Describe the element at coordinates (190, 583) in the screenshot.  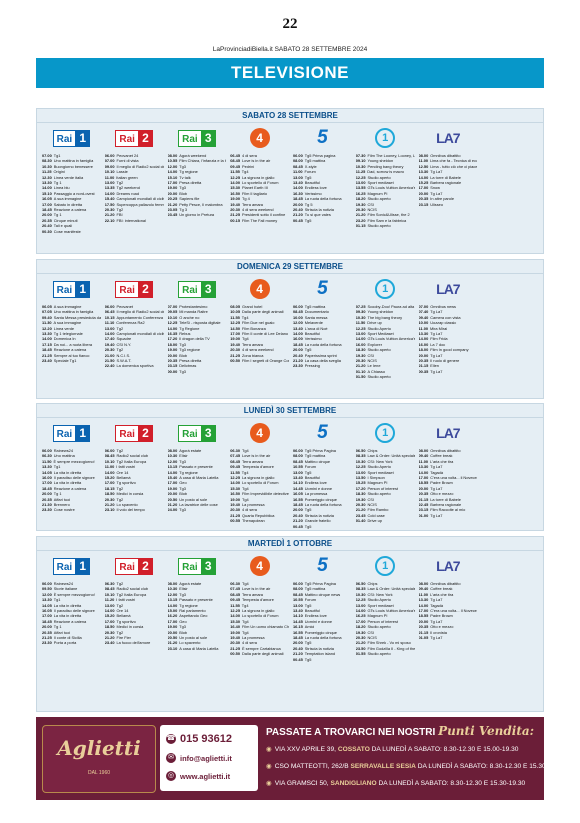
I see `program-title: Agorà estate` at that location.